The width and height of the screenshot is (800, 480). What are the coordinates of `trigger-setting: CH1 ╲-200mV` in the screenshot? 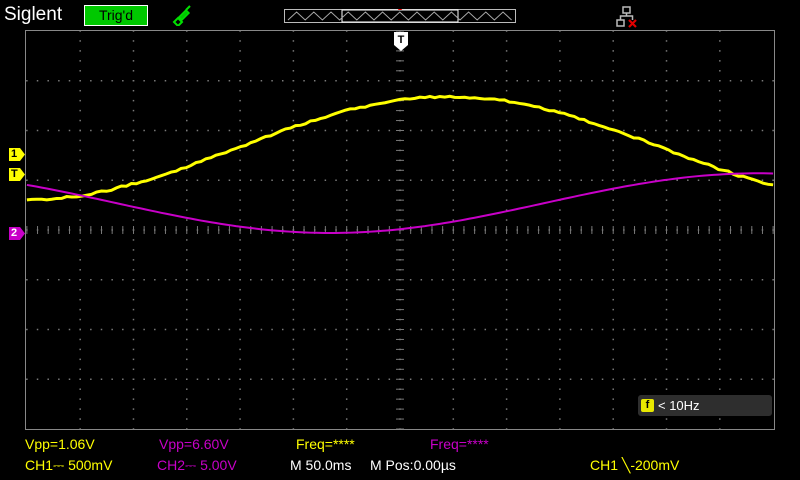 It's located at (634, 465).